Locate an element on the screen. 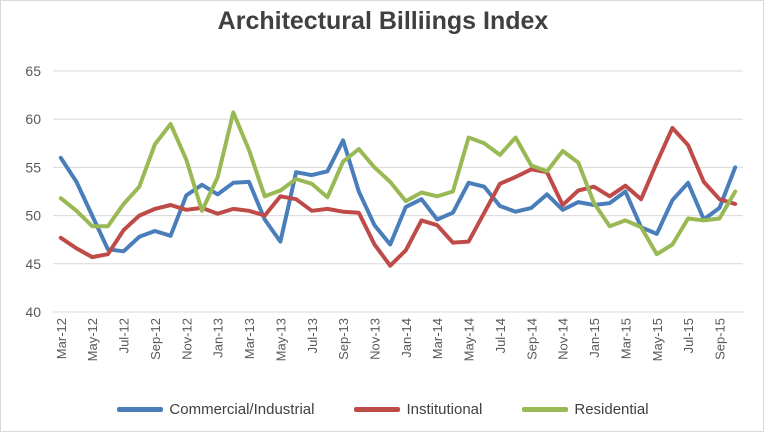 The image size is (764, 432). x-tick-label: Jan-13 is located at coordinates (218, 338).